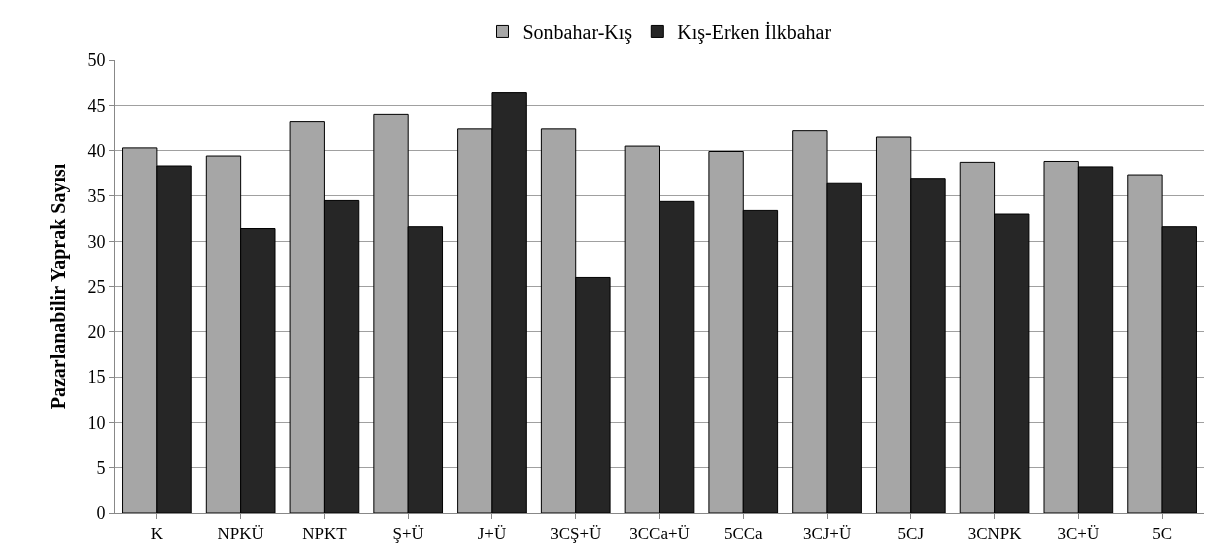 This screenshot has width=1224, height=558. I want to click on y-tick-label: 10, so click(96, 422).